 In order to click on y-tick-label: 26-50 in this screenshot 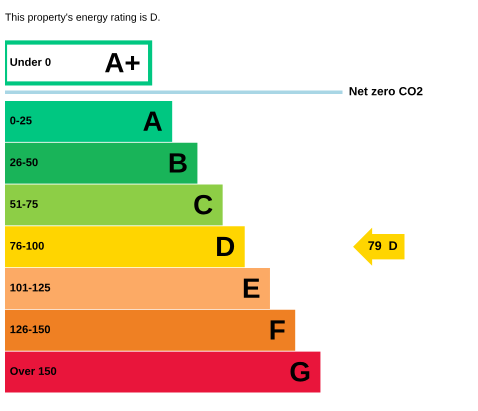, I will do `click(24, 162)`.